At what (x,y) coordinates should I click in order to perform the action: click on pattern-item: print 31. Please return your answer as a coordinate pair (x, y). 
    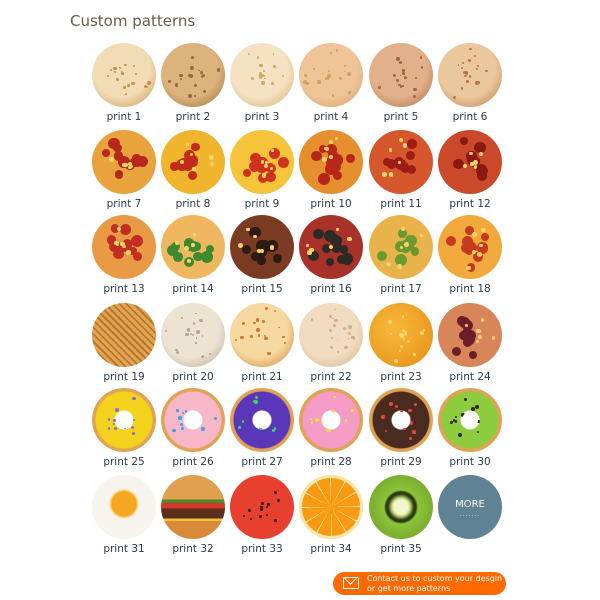
    Looking at the image, I should click on (124, 515).